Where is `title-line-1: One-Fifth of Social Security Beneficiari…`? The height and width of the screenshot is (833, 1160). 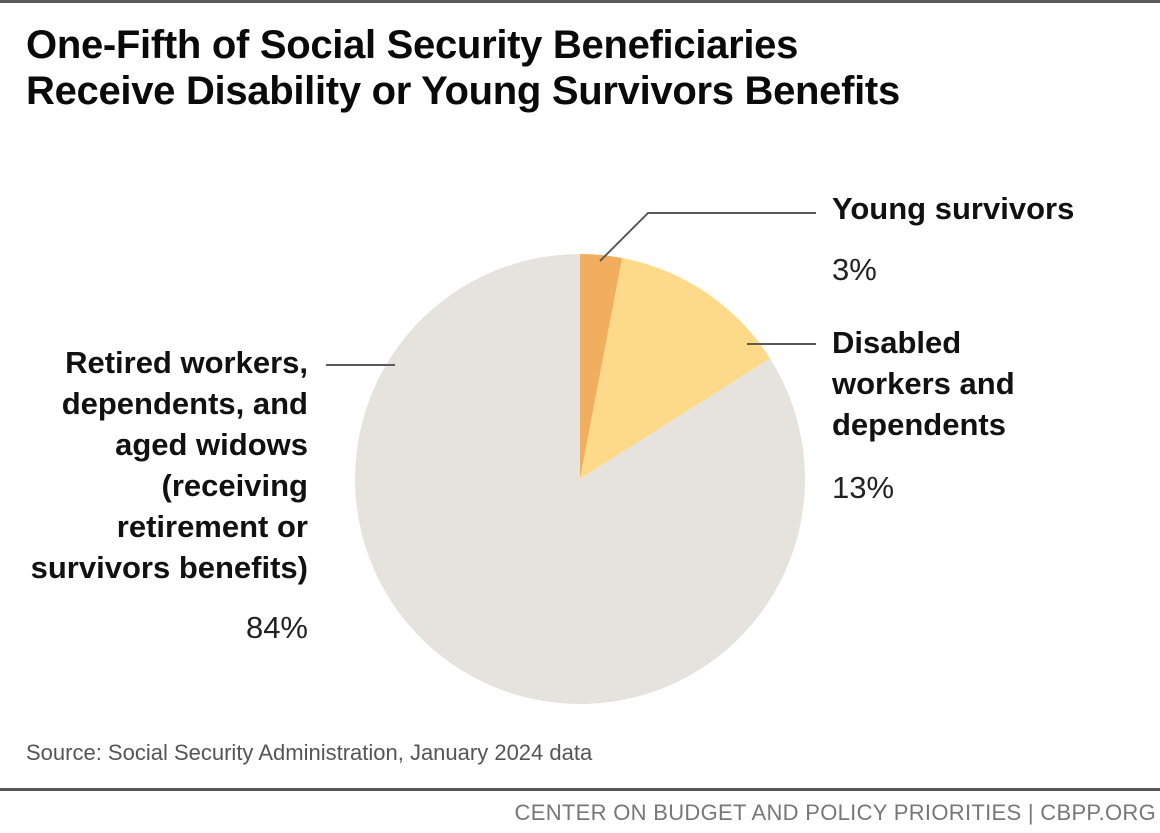
title-line-1: One-Fifth of Social Security Beneficiari… is located at coordinates (412, 45).